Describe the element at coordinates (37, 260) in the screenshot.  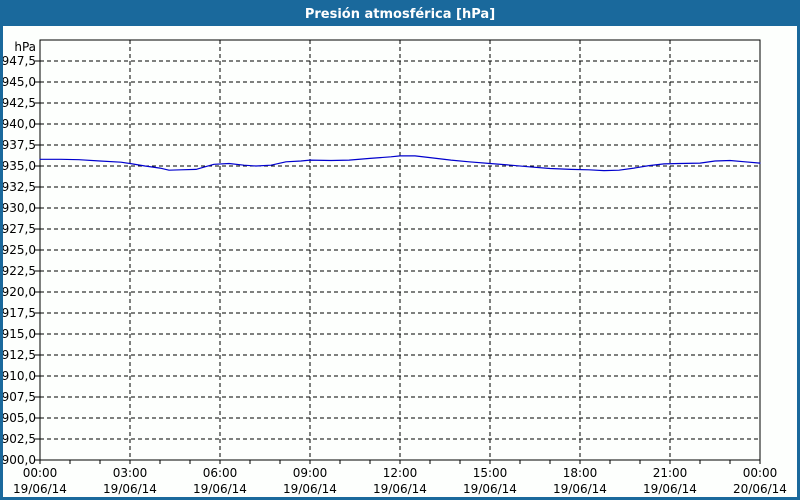
I see `y-axis-ticks` at that location.